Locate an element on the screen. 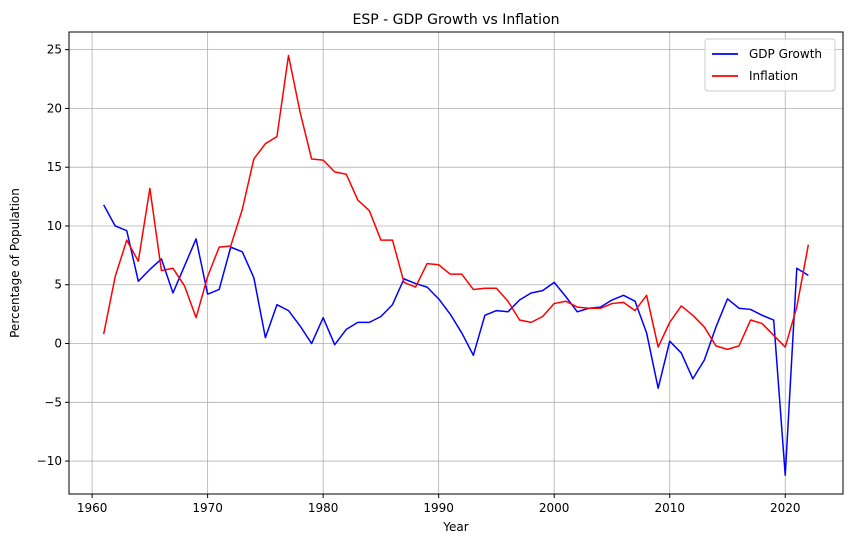 The image size is (853, 547). y-tick-label: 10 is located at coordinates (54, 226).